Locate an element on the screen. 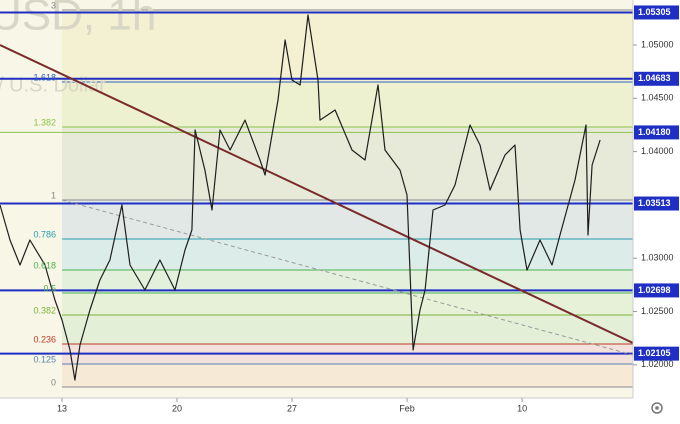  level-label: 1.02105 is located at coordinates (654, 353).